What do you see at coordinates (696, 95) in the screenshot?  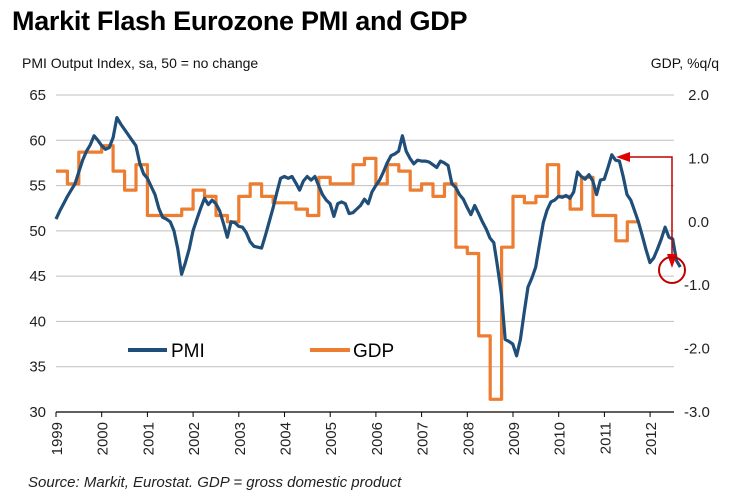 I see `right-tick-label: 2.0` at bounding box center [696, 95].